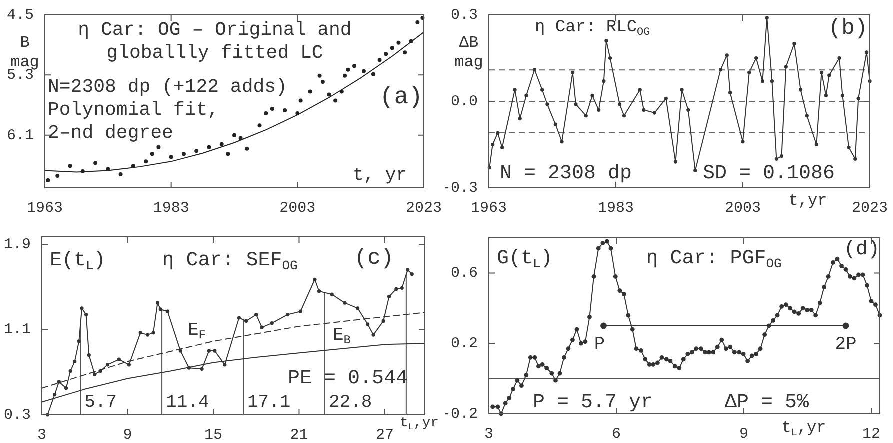 This screenshot has width=893, height=443. Describe the element at coordinates (871, 434) in the screenshot. I see `x-tick-label: 12` at that location.